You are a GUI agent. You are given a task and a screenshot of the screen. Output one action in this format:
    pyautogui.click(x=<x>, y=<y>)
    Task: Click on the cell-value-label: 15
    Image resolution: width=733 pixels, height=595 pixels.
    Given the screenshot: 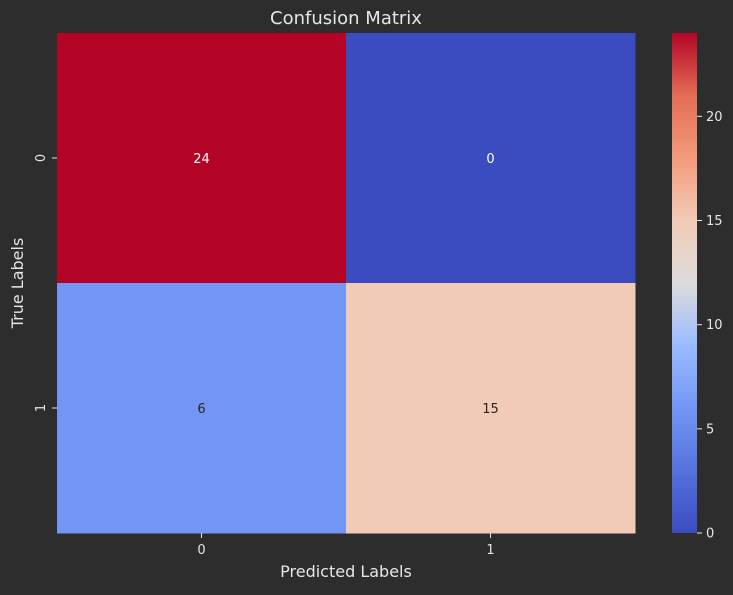 What is the action you would take?
    pyautogui.click(x=490, y=409)
    